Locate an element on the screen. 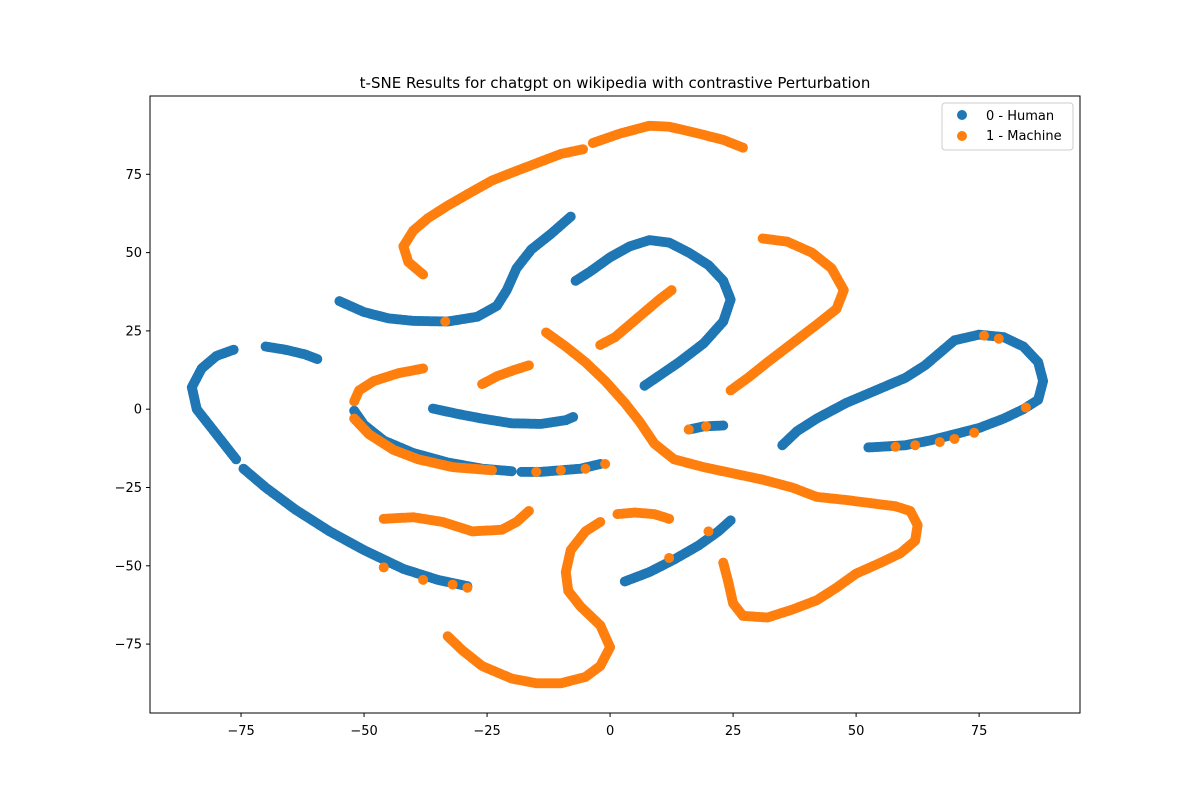 The width and height of the screenshot is (1200, 800). y-tick-label: 25 is located at coordinates (133, 331).